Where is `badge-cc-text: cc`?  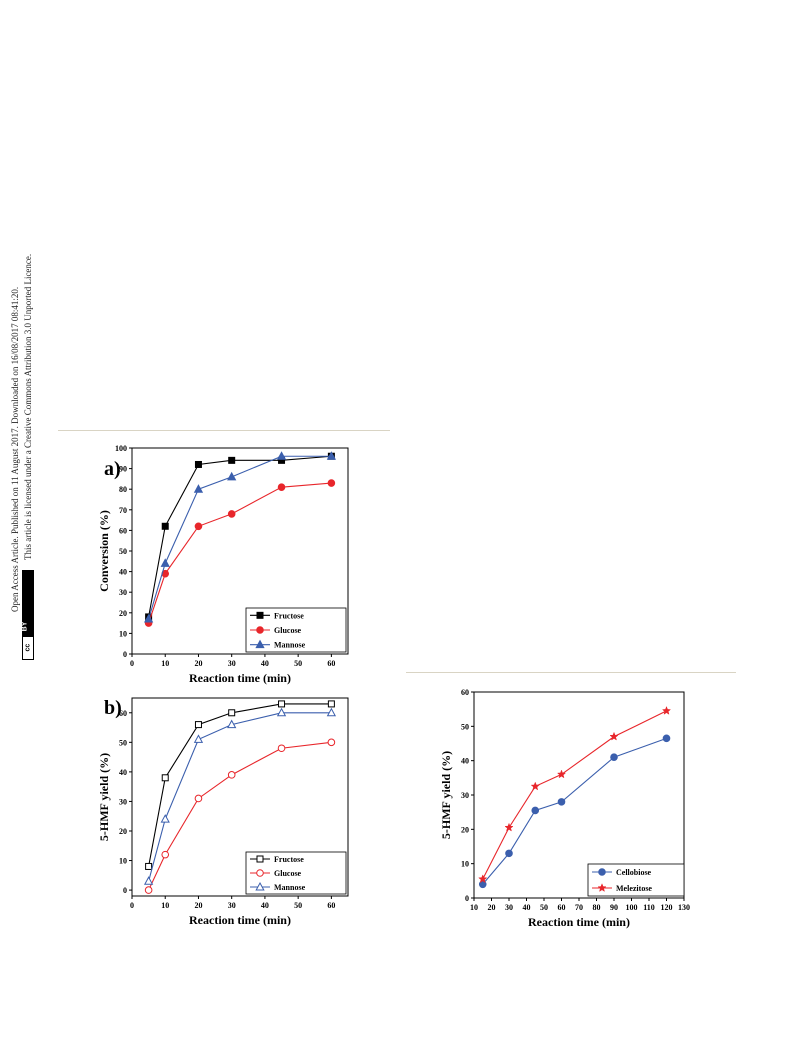
badge-cc-text: cc is located at coordinates (28, 647).